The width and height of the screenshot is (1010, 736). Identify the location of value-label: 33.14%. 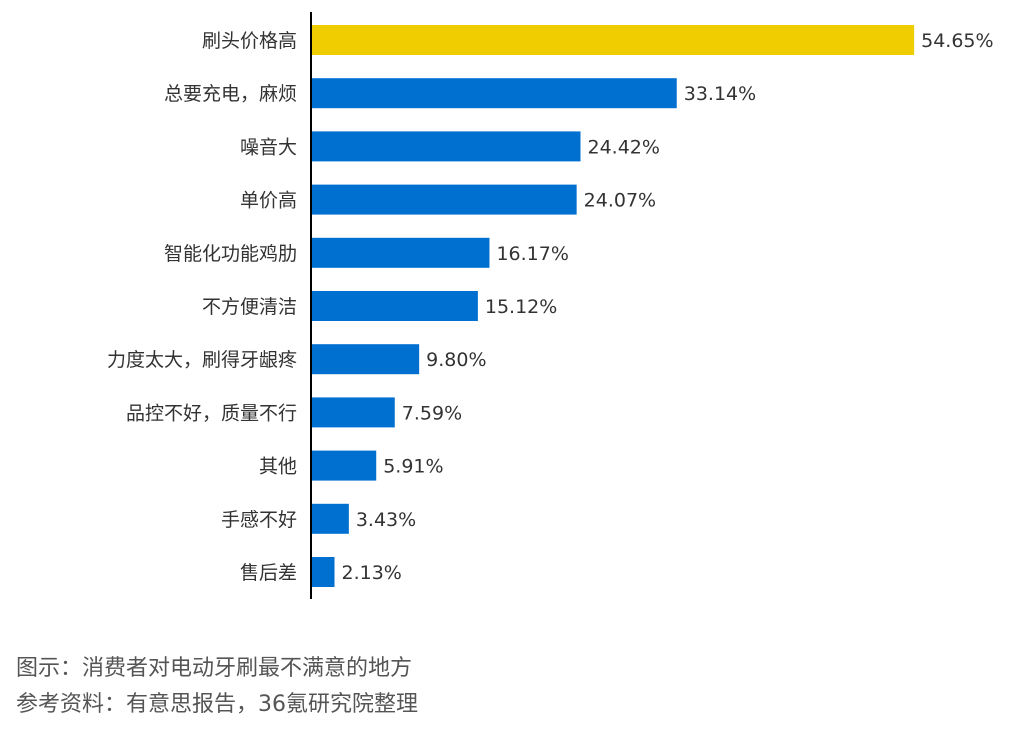
(720, 94).